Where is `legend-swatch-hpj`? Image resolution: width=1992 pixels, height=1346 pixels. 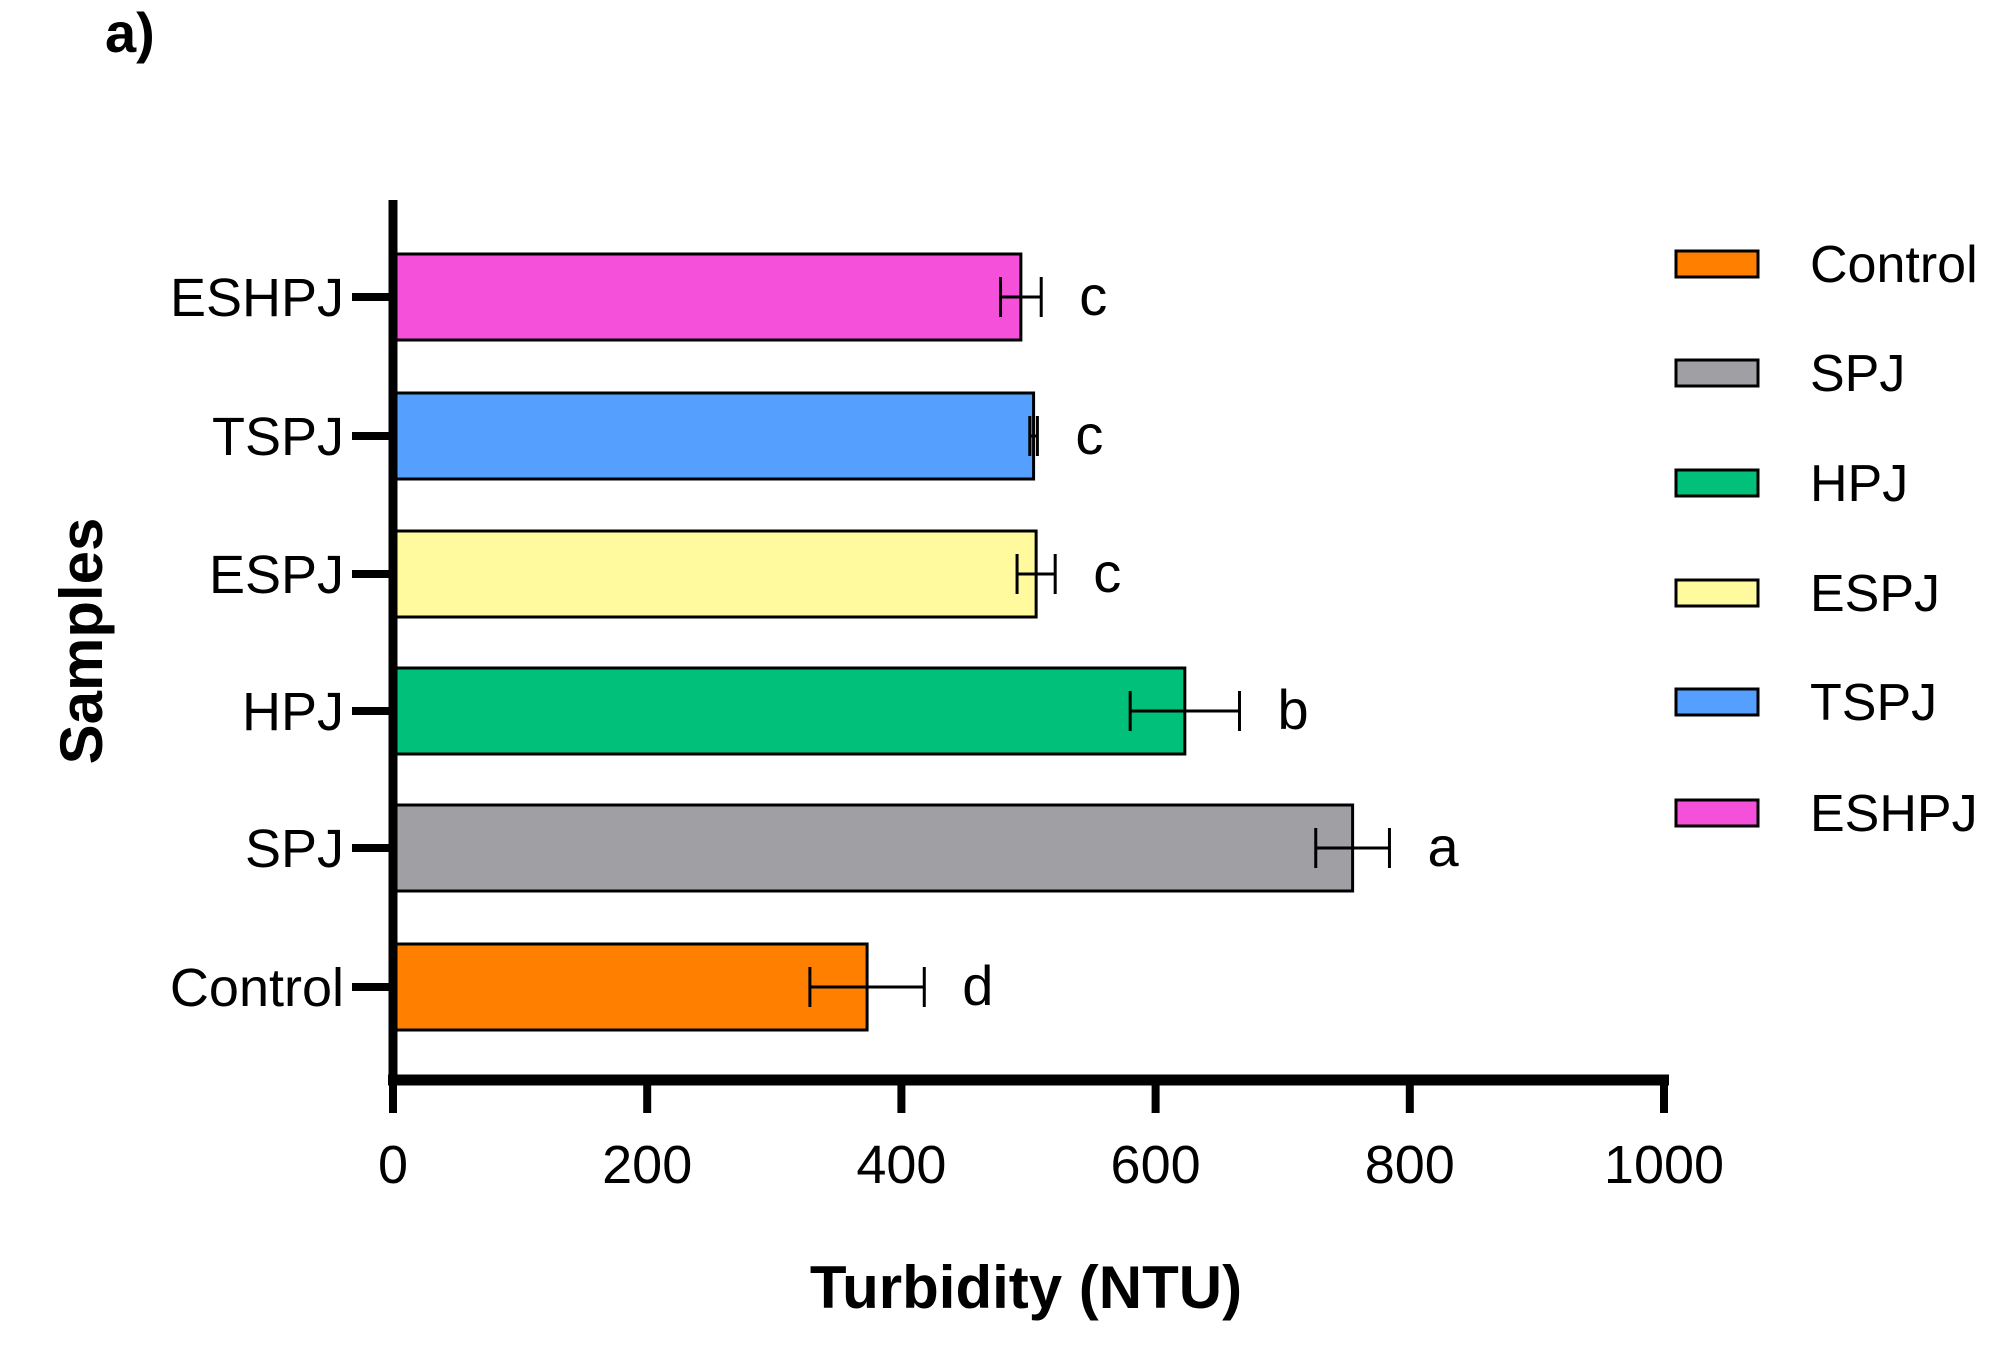 legend-swatch-hpj is located at coordinates (1717, 483).